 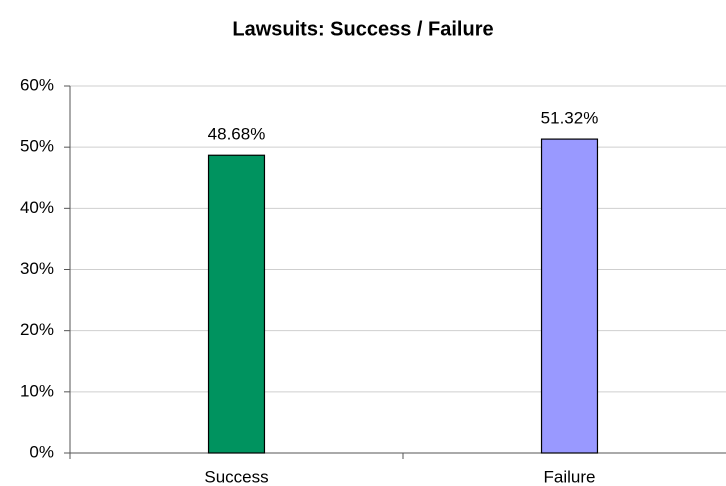 What do you see at coordinates (236, 476) in the screenshot?
I see `x-tick-label: Success` at bounding box center [236, 476].